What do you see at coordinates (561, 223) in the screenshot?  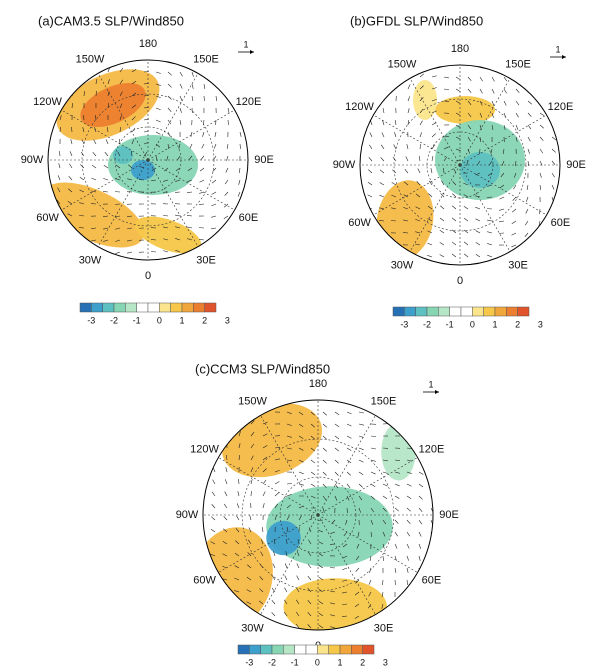 I see `longitude-label: 60E` at bounding box center [561, 223].